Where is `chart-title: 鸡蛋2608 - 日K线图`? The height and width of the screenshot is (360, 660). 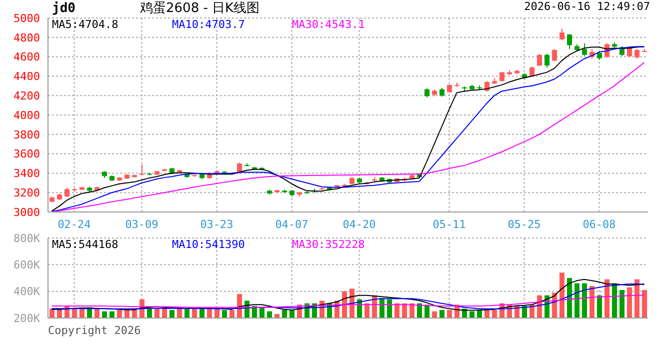 chart-title: 鸡蛋2608 - 日K线图 is located at coordinates (200, 8).